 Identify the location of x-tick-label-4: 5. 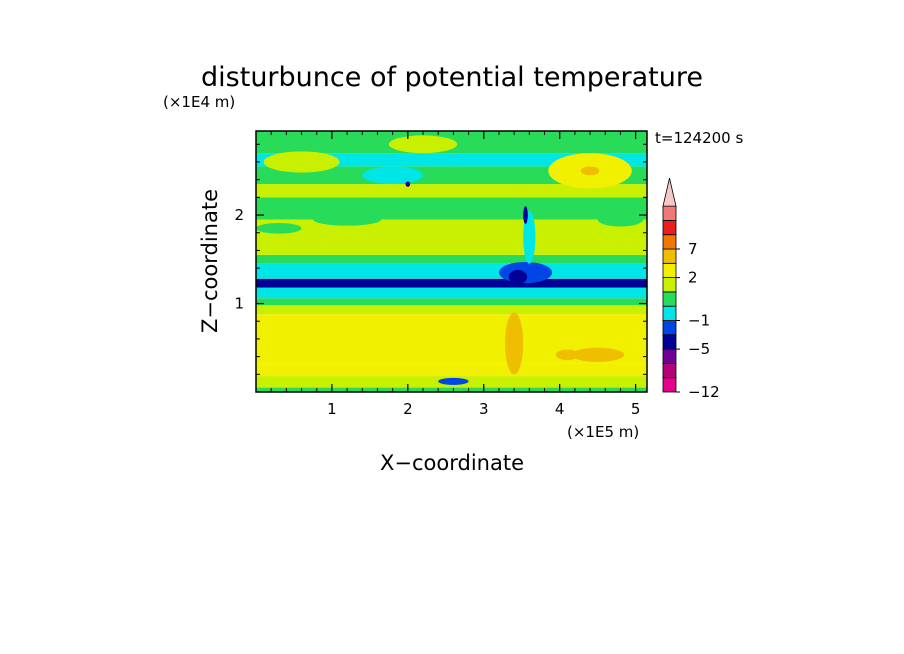
(636, 409).